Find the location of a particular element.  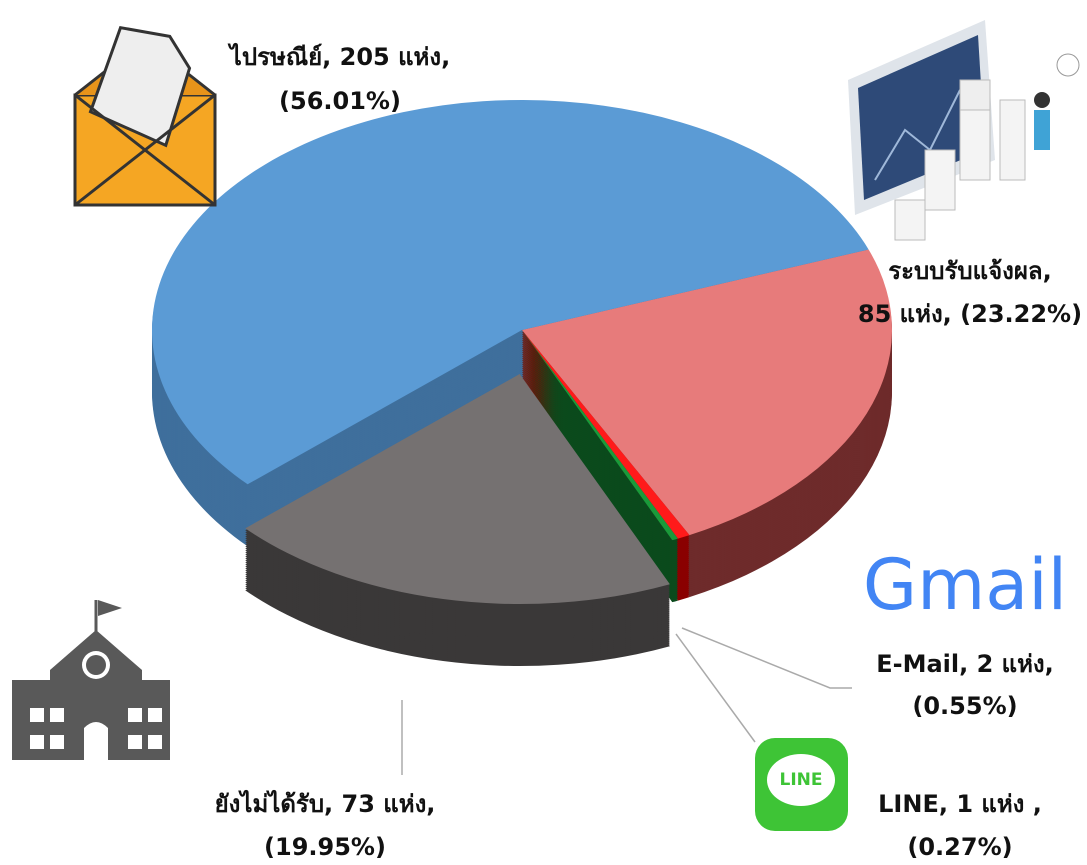

slice-label: 85 แห่ง, (23.22%) is located at coordinates (970, 314).